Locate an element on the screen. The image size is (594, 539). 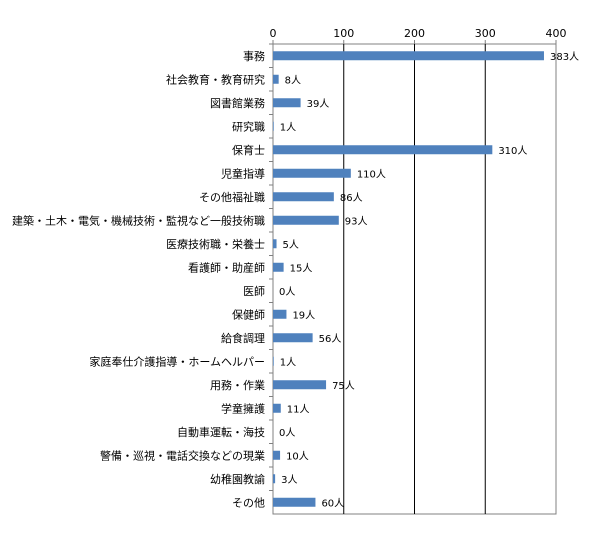
category-label: 幼稚園教諭 is located at coordinates (237, 479).